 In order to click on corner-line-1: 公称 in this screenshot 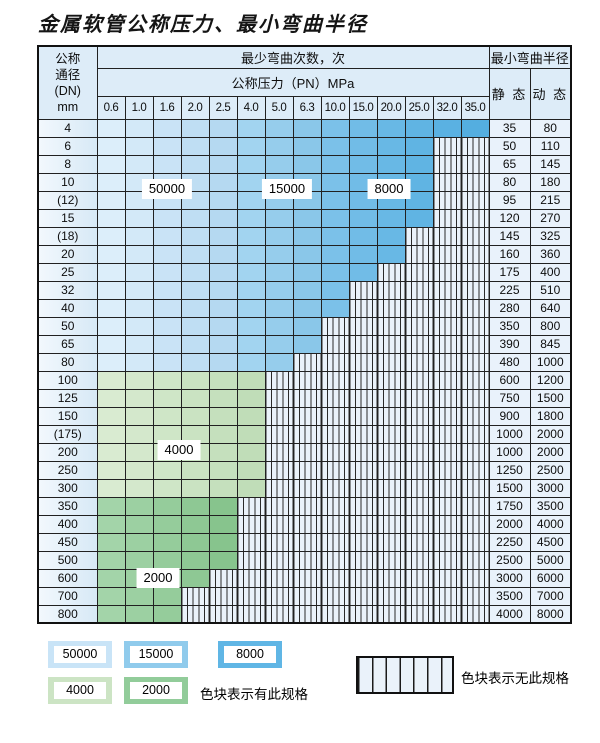, I will do `click(68, 58)`.